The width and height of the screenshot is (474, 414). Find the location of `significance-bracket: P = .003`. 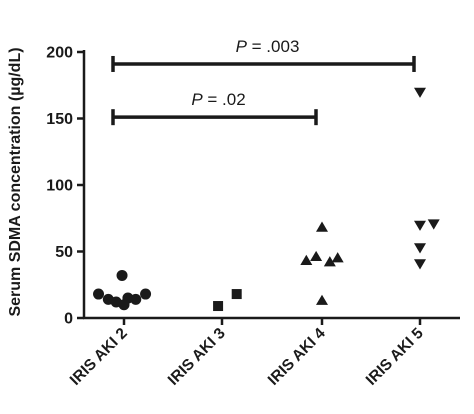

significance-bracket: P = .003 is located at coordinates (263, 54).